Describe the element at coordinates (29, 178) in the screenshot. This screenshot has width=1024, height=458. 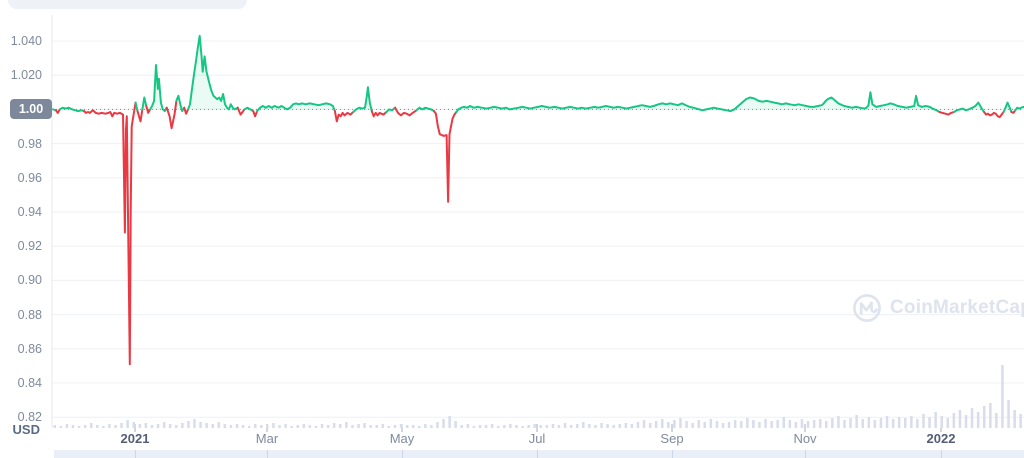
I see `y-axis-label: 0.96` at that location.